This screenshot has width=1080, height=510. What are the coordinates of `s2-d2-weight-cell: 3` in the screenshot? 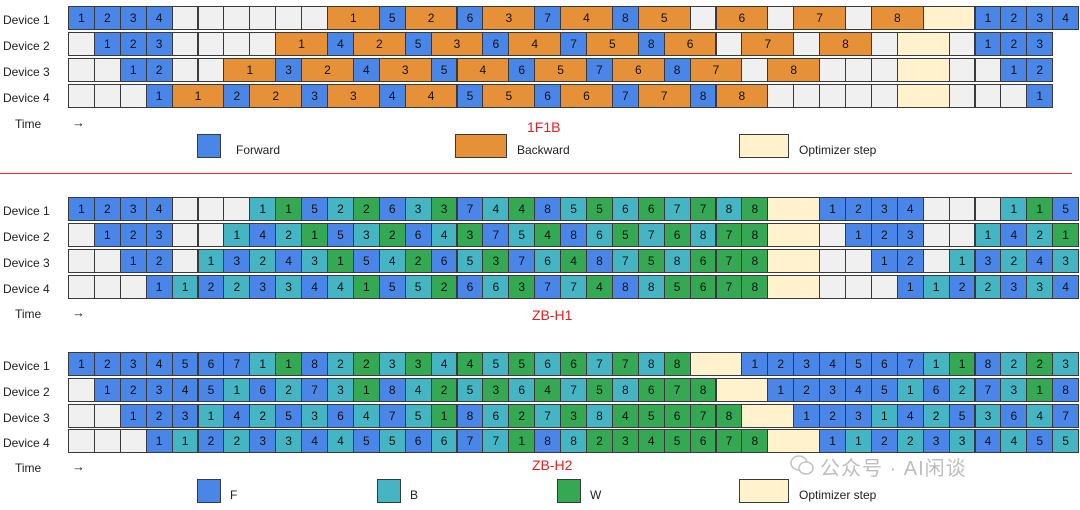 It's located at (470, 235).